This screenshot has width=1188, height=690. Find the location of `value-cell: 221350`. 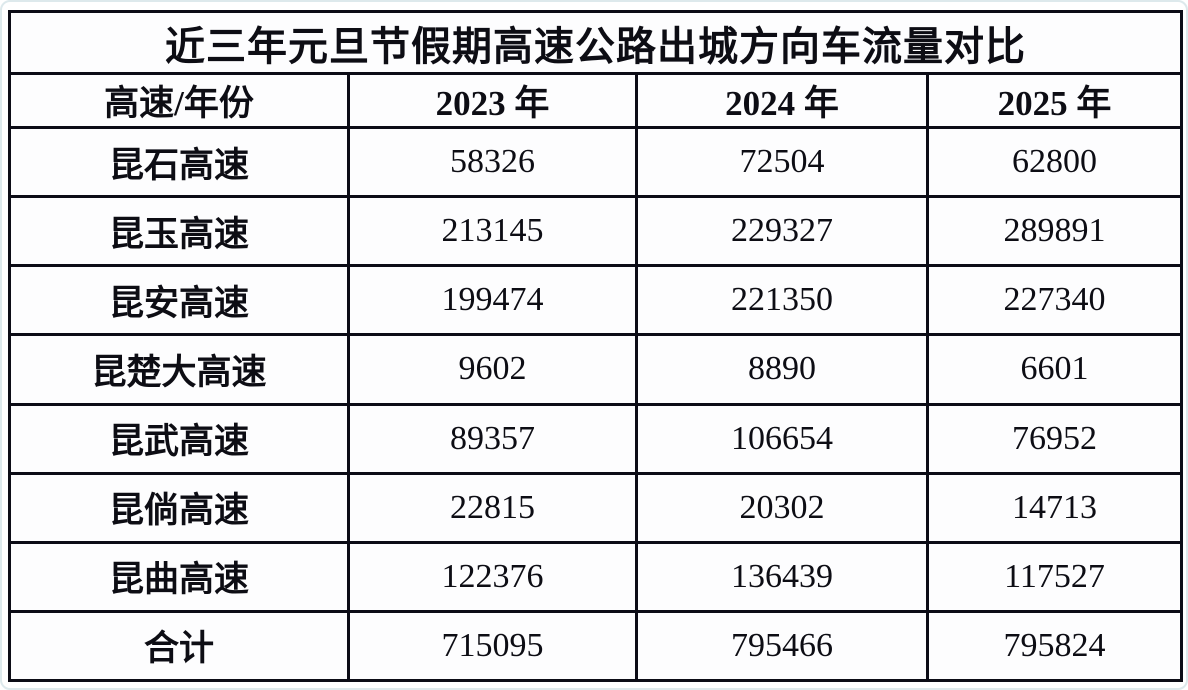

value-cell: 221350 is located at coordinates (782, 300).